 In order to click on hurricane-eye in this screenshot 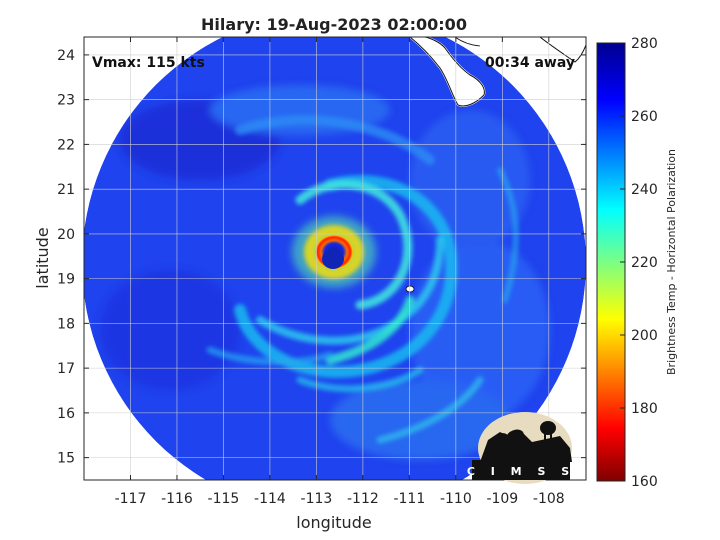, I will do `click(333, 259)`.